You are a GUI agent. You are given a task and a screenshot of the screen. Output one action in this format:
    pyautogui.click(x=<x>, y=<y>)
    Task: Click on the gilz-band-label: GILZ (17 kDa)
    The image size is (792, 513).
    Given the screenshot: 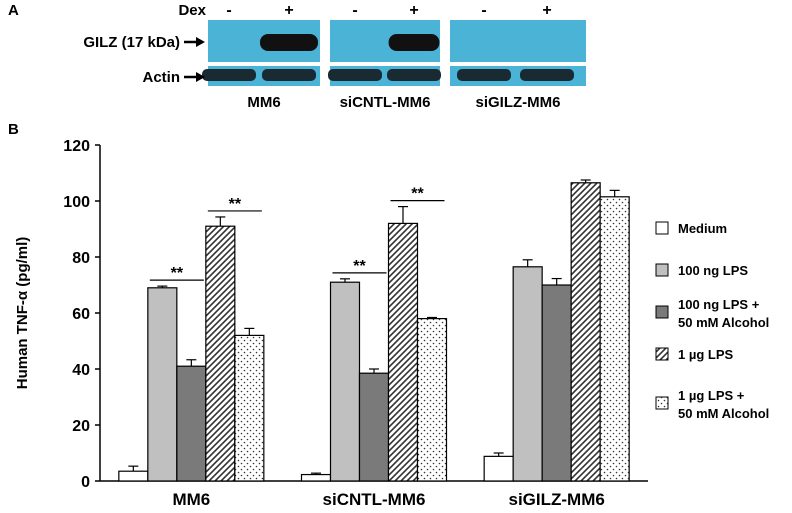 What is the action you would take?
    pyautogui.click(x=131, y=42)
    